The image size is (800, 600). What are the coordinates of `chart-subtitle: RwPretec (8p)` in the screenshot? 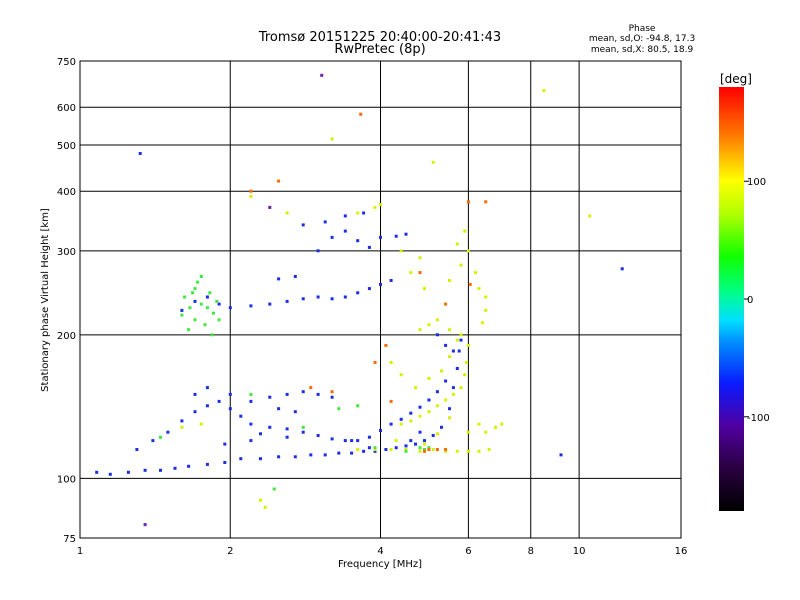 It's located at (379, 49).